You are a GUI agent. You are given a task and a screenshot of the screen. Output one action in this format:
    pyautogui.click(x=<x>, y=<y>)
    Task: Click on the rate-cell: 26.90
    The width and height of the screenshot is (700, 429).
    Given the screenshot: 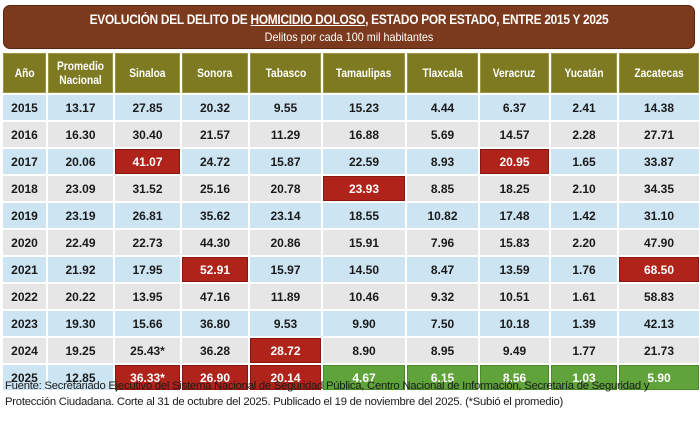 What is the action you would take?
    pyautogui.click(x=215, y=377)
    